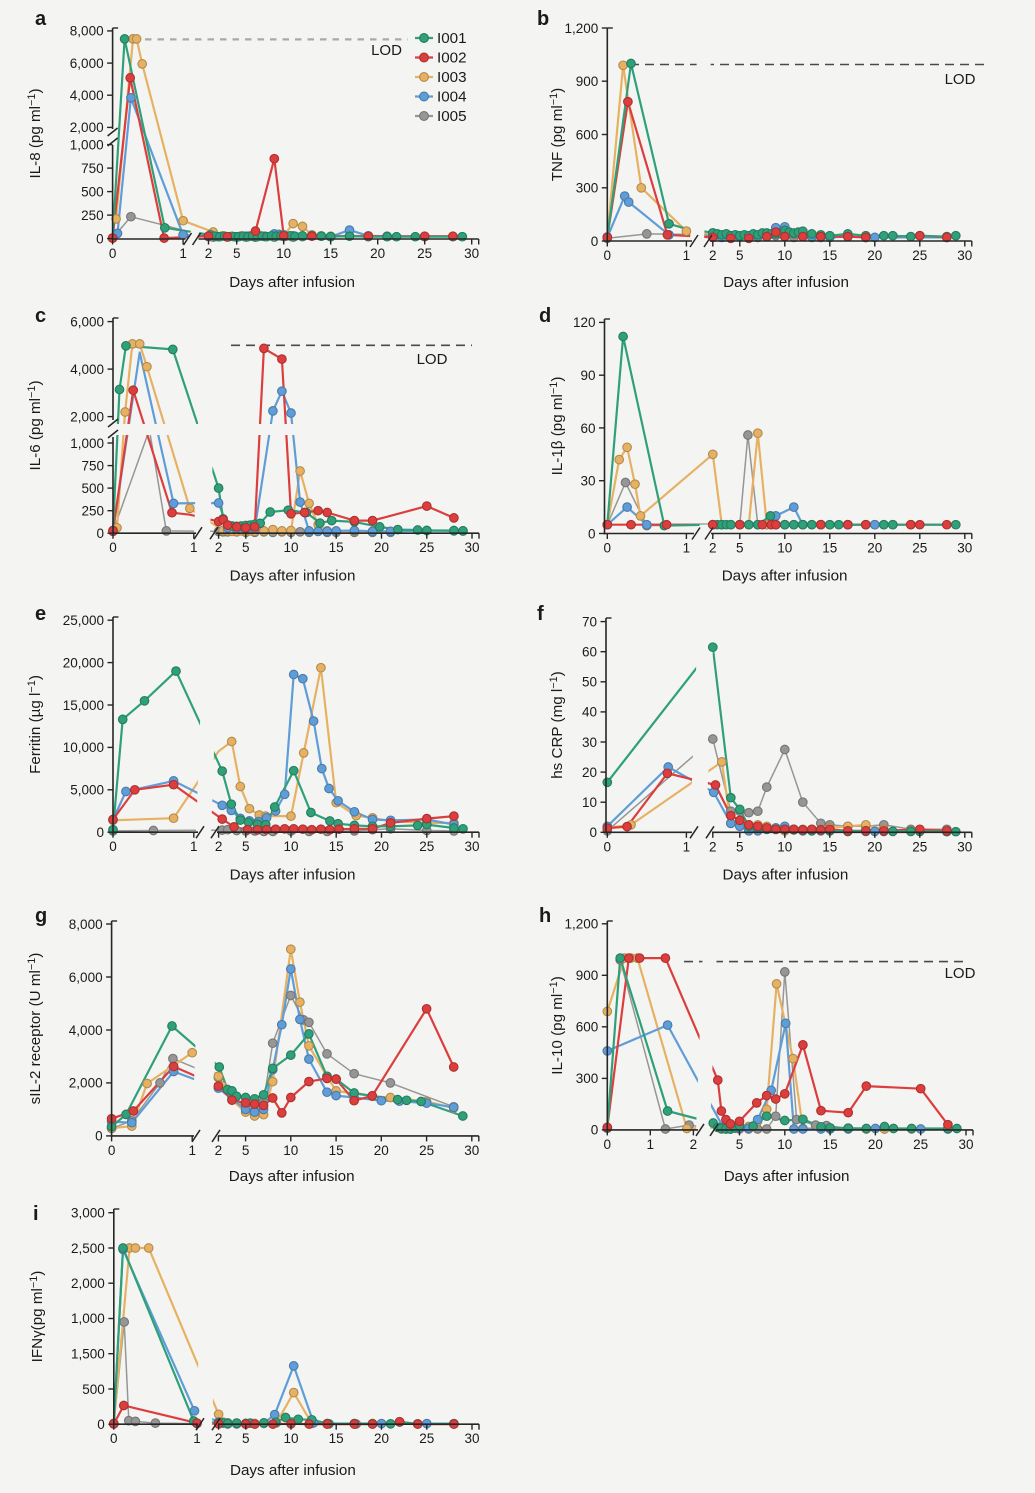 The width and height of the screenshot is (1035, 1493). What do you see at coordinates (88, 1213) in the screenshot?
I see `svg-text: 3,000` at bounding box center [88, 1213].